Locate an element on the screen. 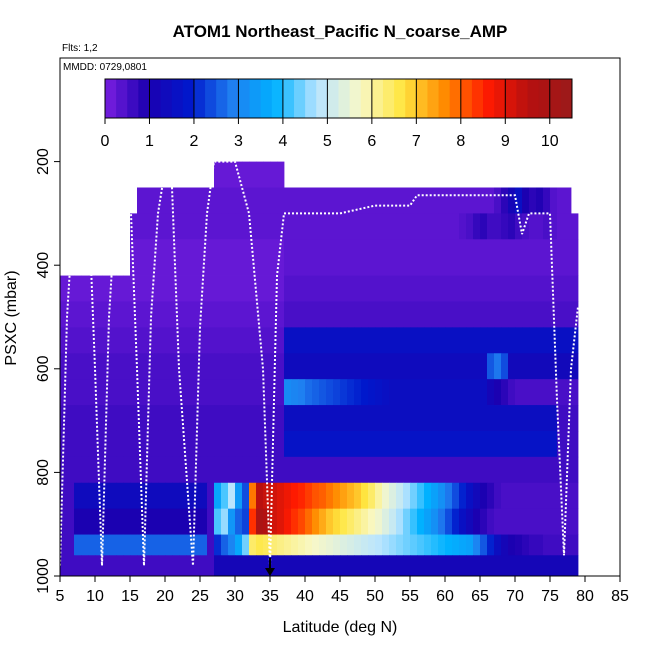 The image size is (650, 650). marker-arrow-head is located at coordinates (270, 572).